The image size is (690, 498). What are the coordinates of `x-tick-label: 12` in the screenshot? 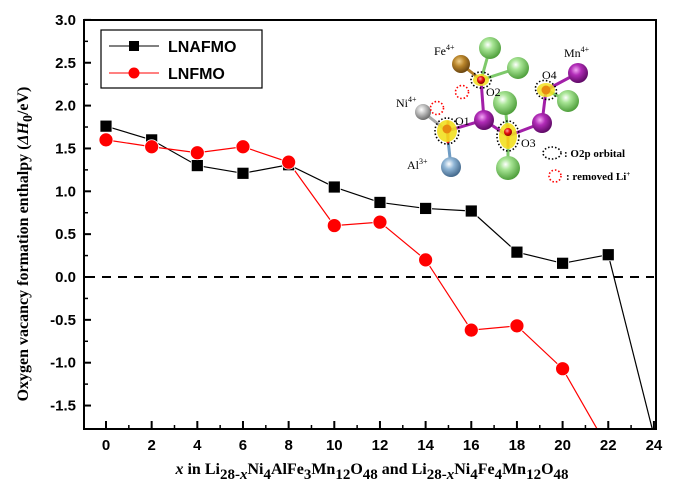 It's located at (380, 445).